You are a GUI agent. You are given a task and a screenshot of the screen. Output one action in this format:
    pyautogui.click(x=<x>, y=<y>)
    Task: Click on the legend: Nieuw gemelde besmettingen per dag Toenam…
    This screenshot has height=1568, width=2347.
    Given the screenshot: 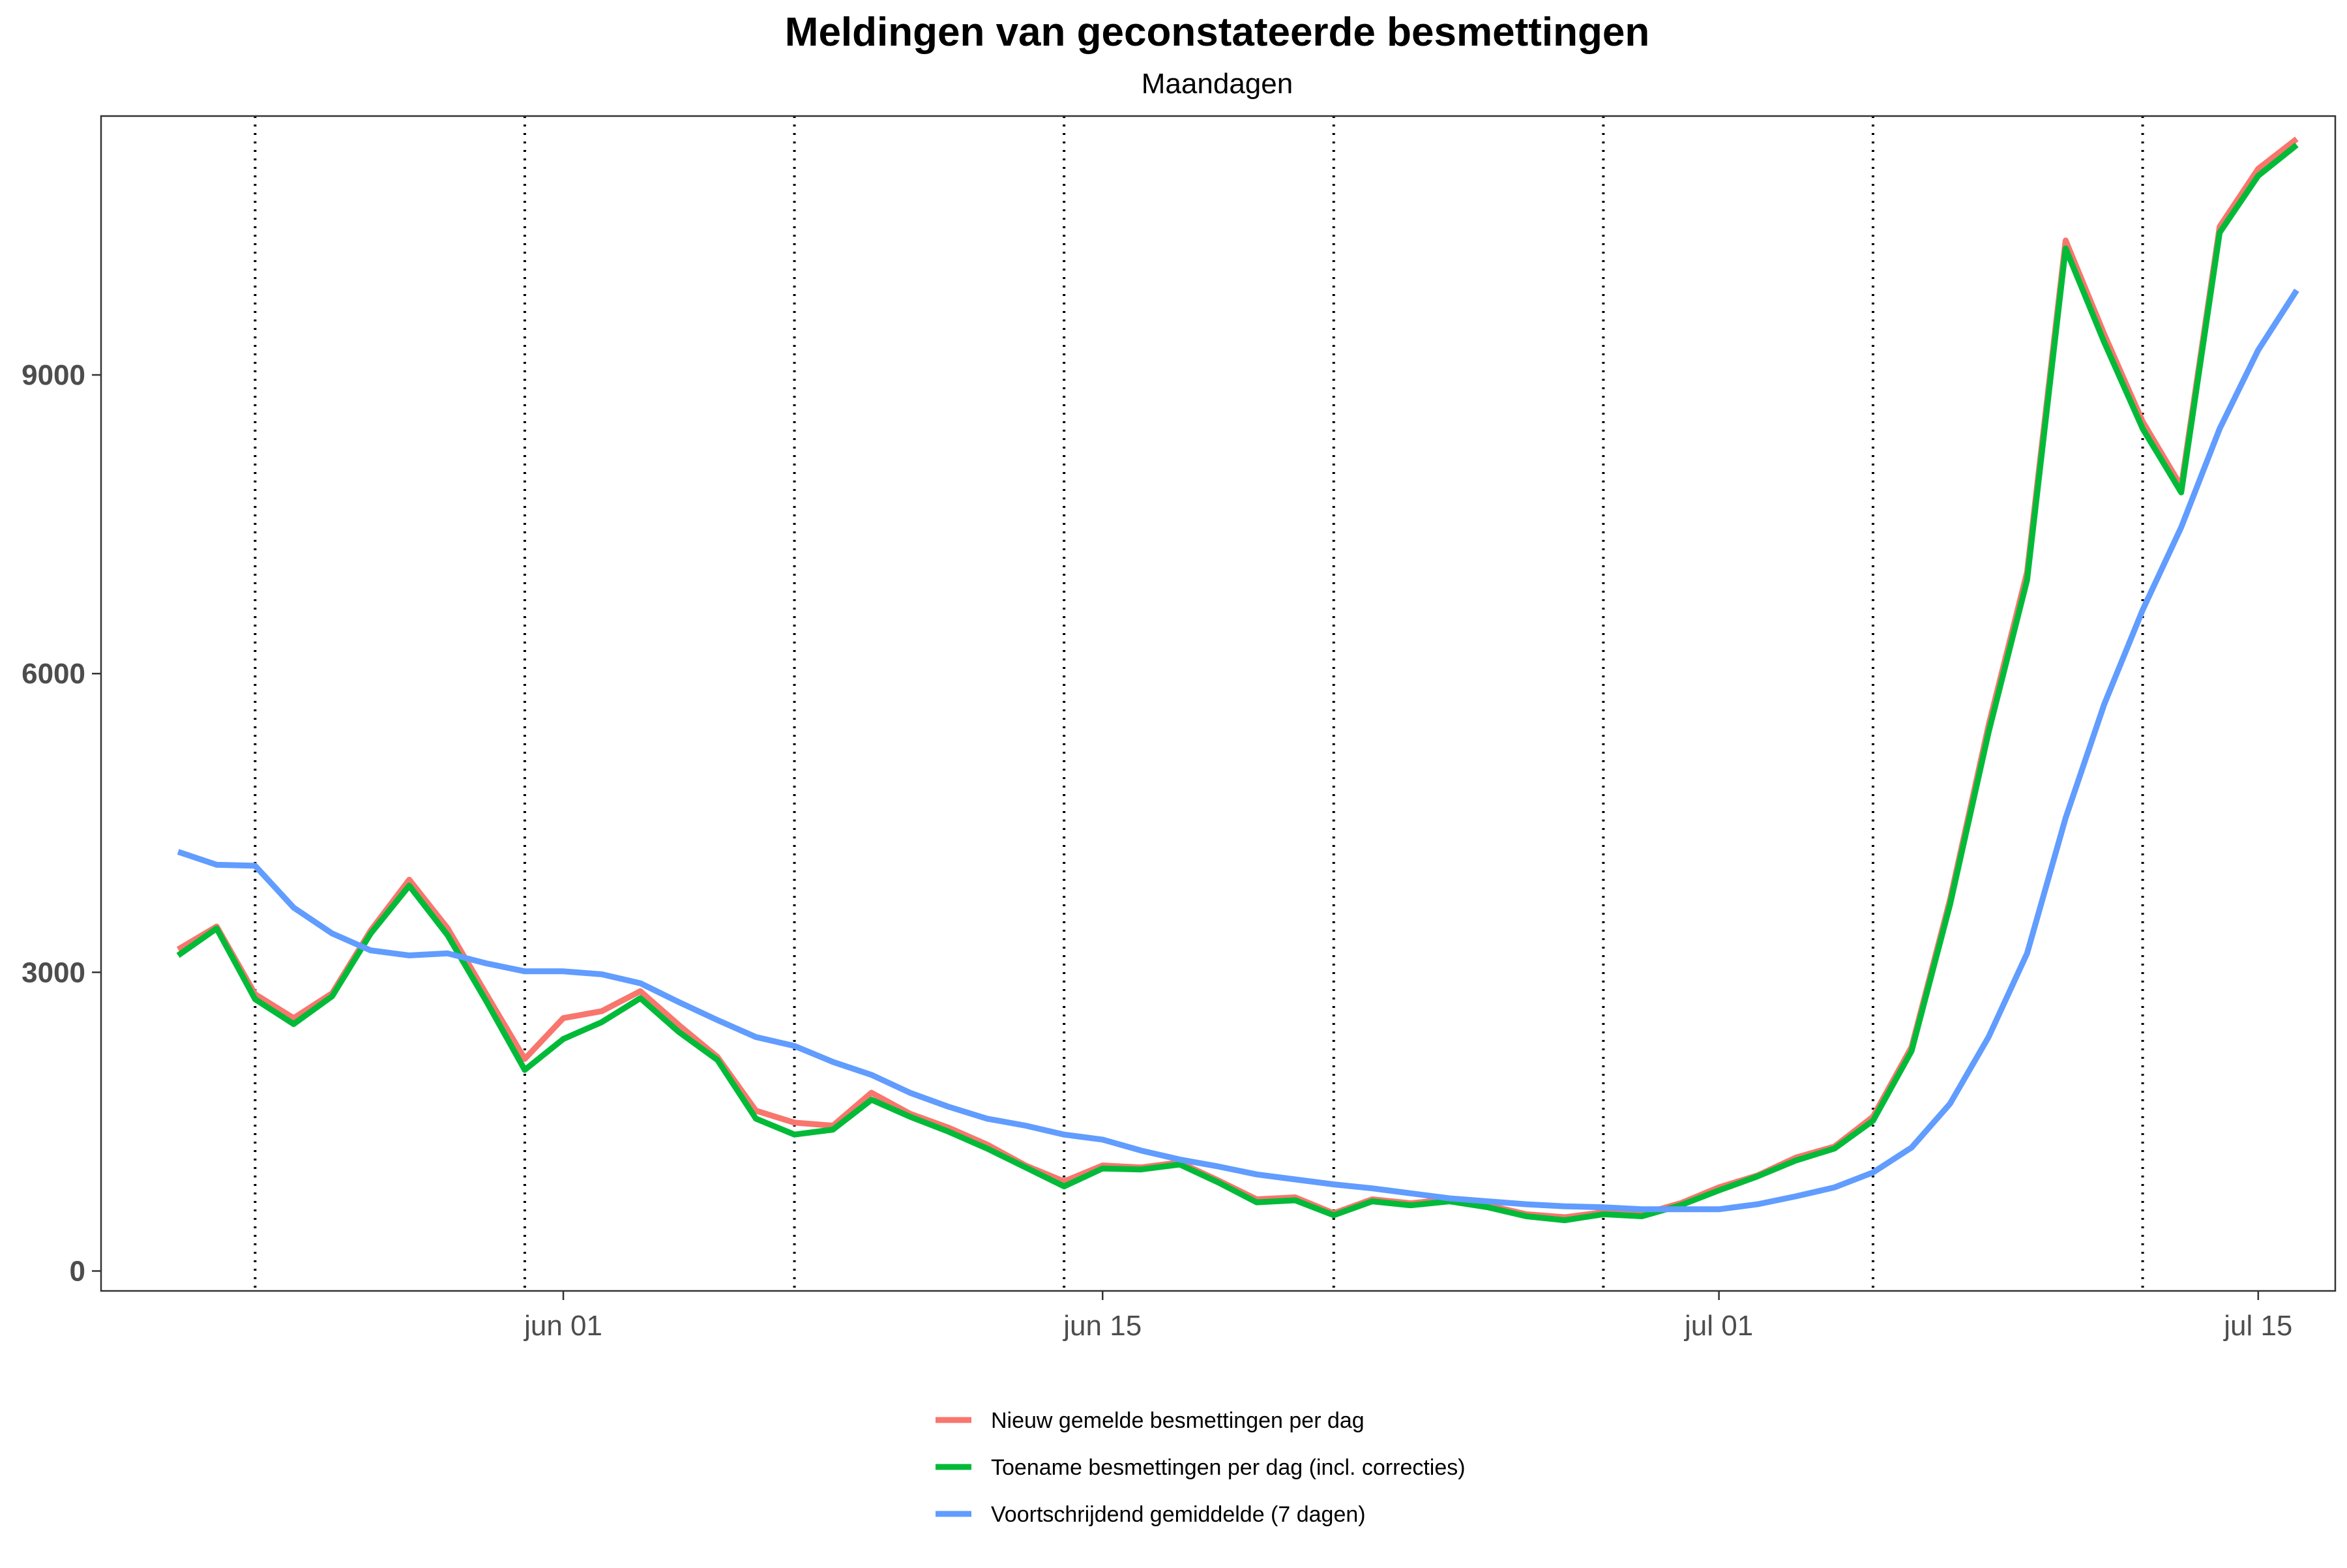 What is the action you would take?
    pyautogui.click(x=1201, y=1468)
    